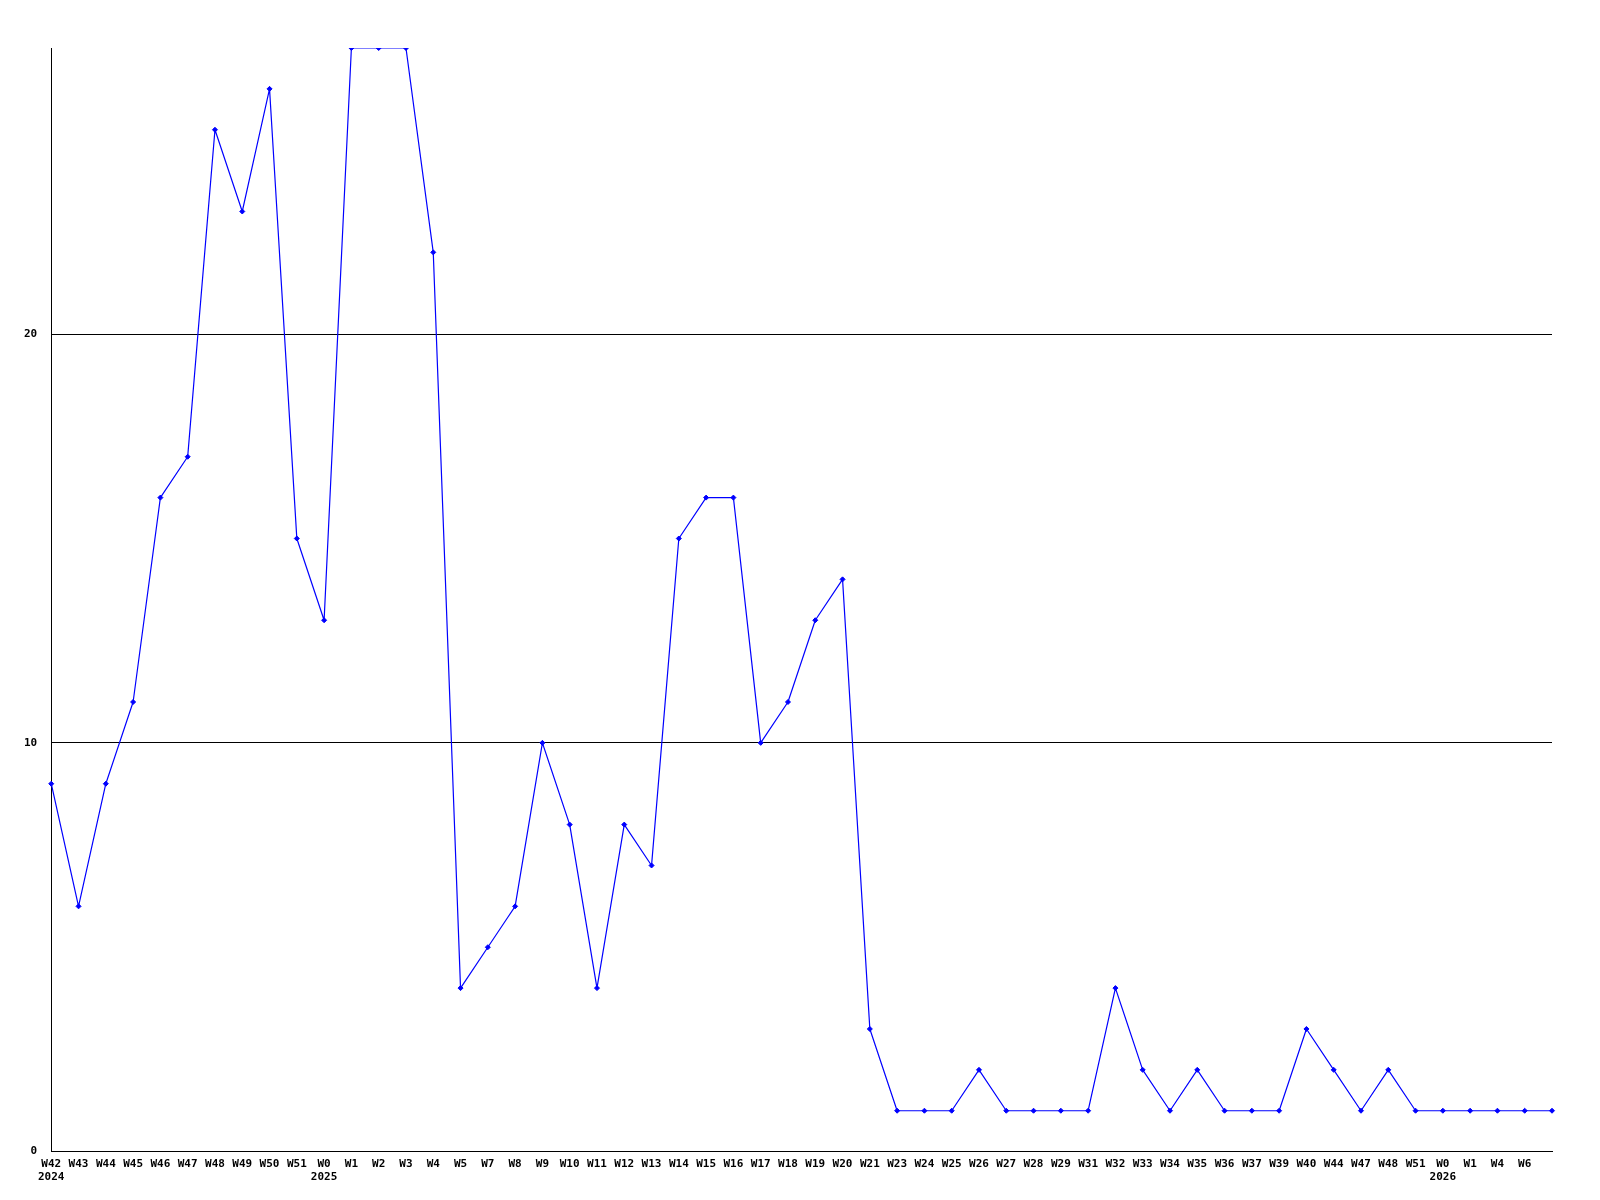 The height and width of the screenshot is (1200, 1600). Describe the element at coordinates (1388, 1164) in the screenshot. I see `x-tick-label: W48` at that location.